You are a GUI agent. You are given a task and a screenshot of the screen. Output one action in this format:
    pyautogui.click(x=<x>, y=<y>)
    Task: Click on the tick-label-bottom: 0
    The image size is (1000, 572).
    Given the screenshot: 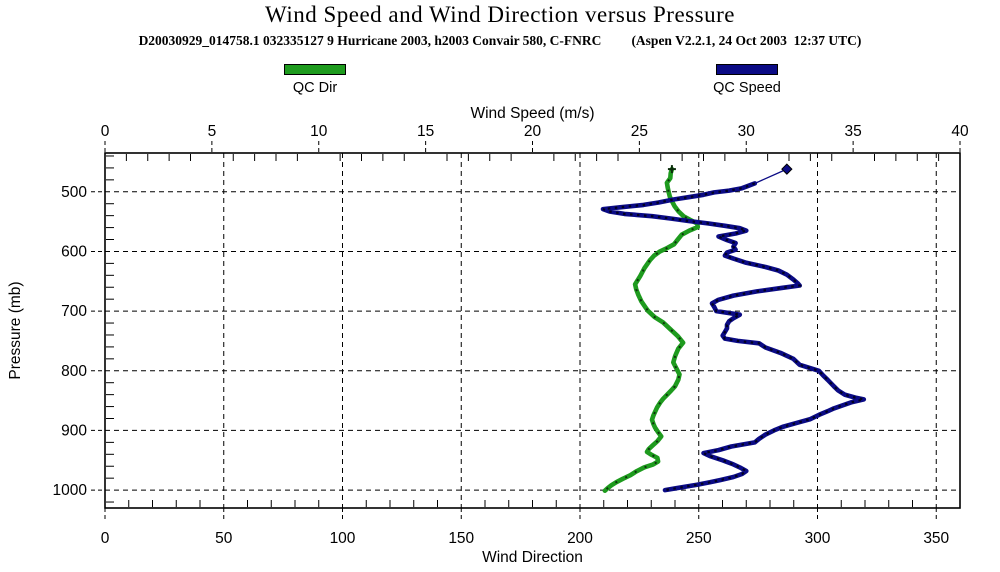 What is the action you would take?
    pyautogui.click(x=105, y=538)
    